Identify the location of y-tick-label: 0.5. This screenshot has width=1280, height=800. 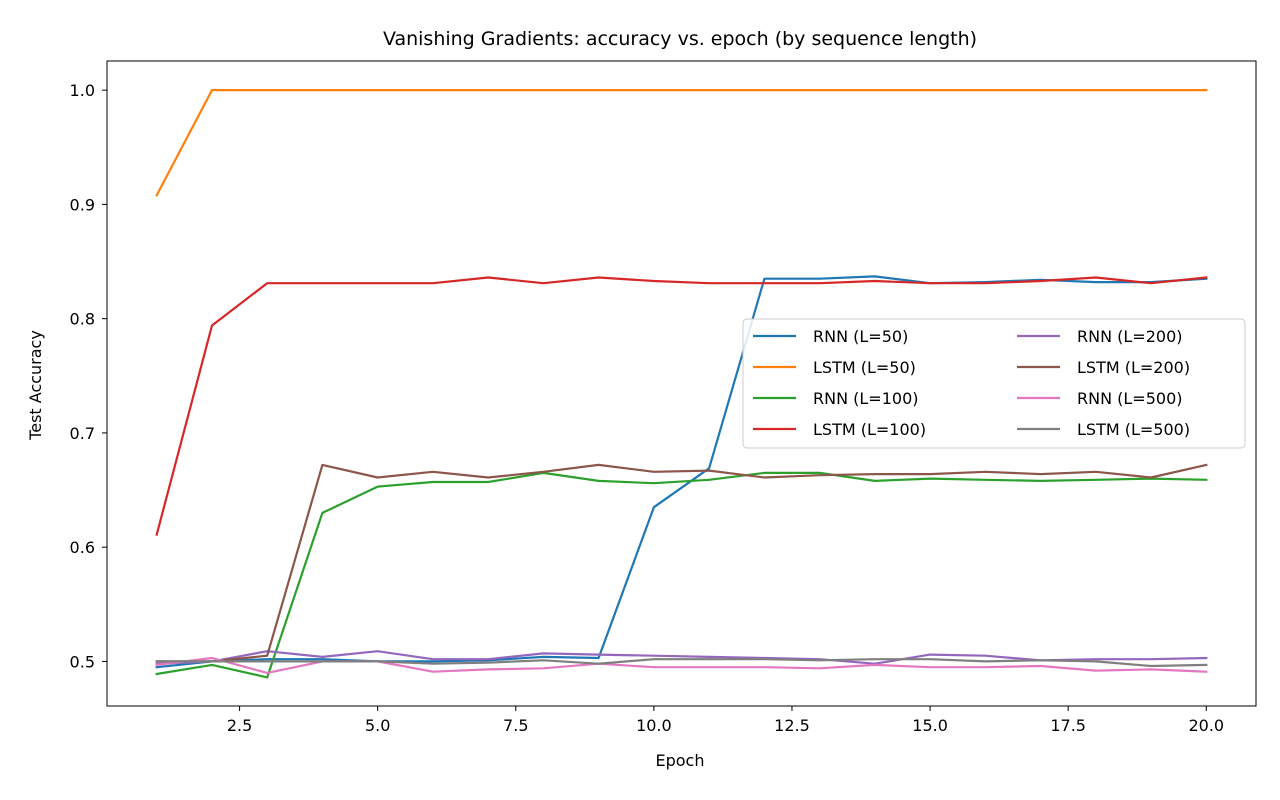
(82, 661).